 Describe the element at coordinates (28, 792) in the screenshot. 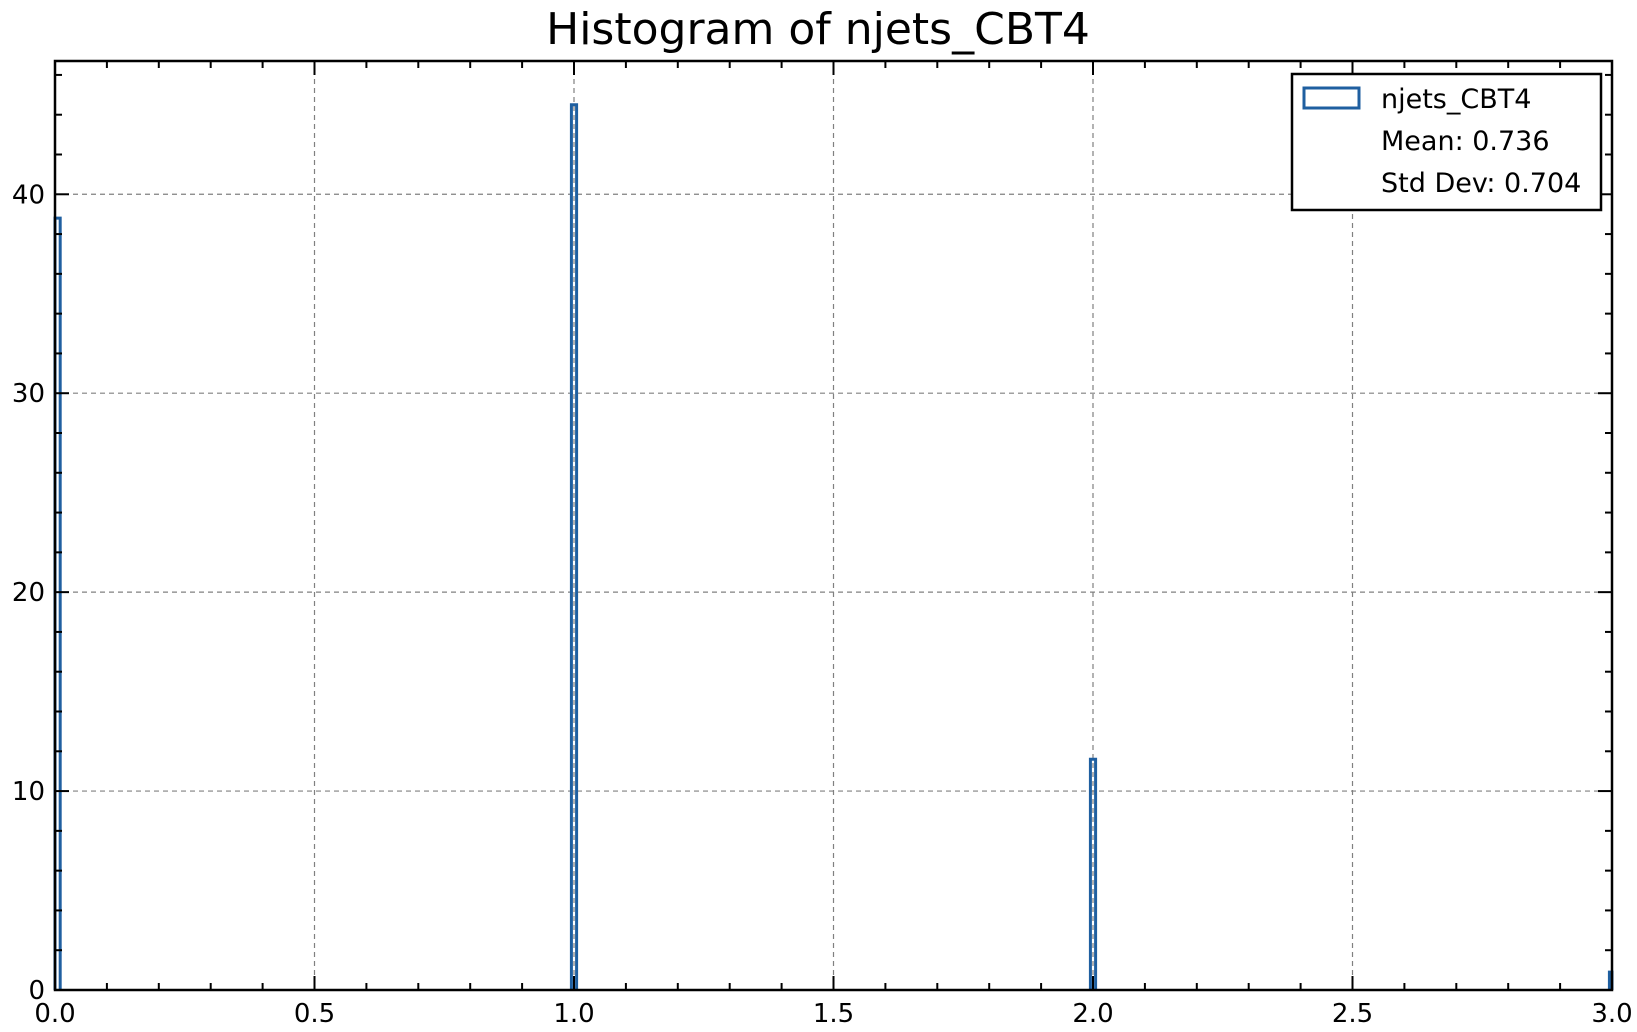

I see `y-tick-label: 10` at that location.